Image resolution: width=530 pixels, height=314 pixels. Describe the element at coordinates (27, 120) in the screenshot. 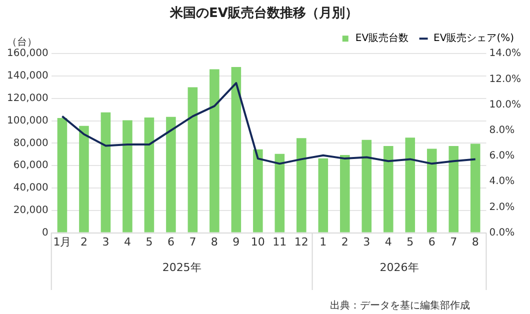

I see `y-tick-label: 100,000` at that location.